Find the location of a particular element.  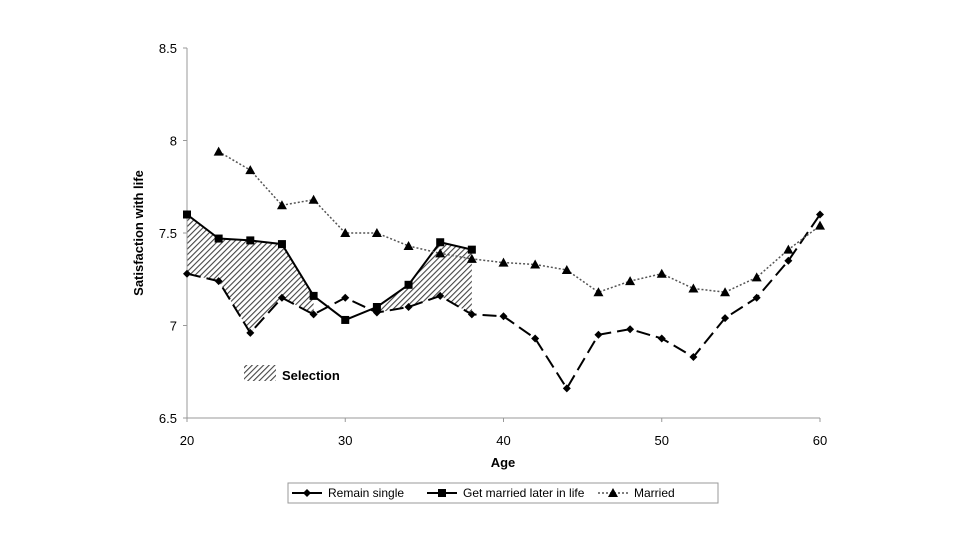

y-tick-label: 8 is located at coordinates (173, 141).